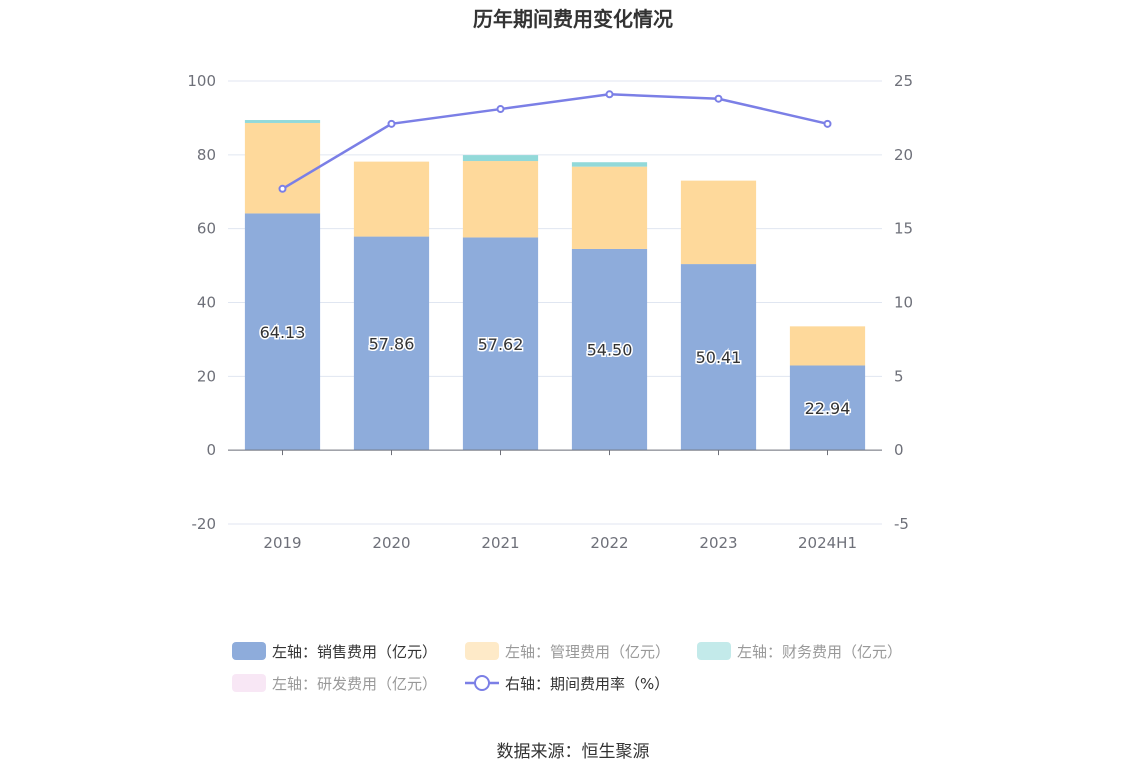  Describe the element at coordinates (573, 19) in the screenshot. I see `chart-title: 历年期间费用变化情况` at that location.